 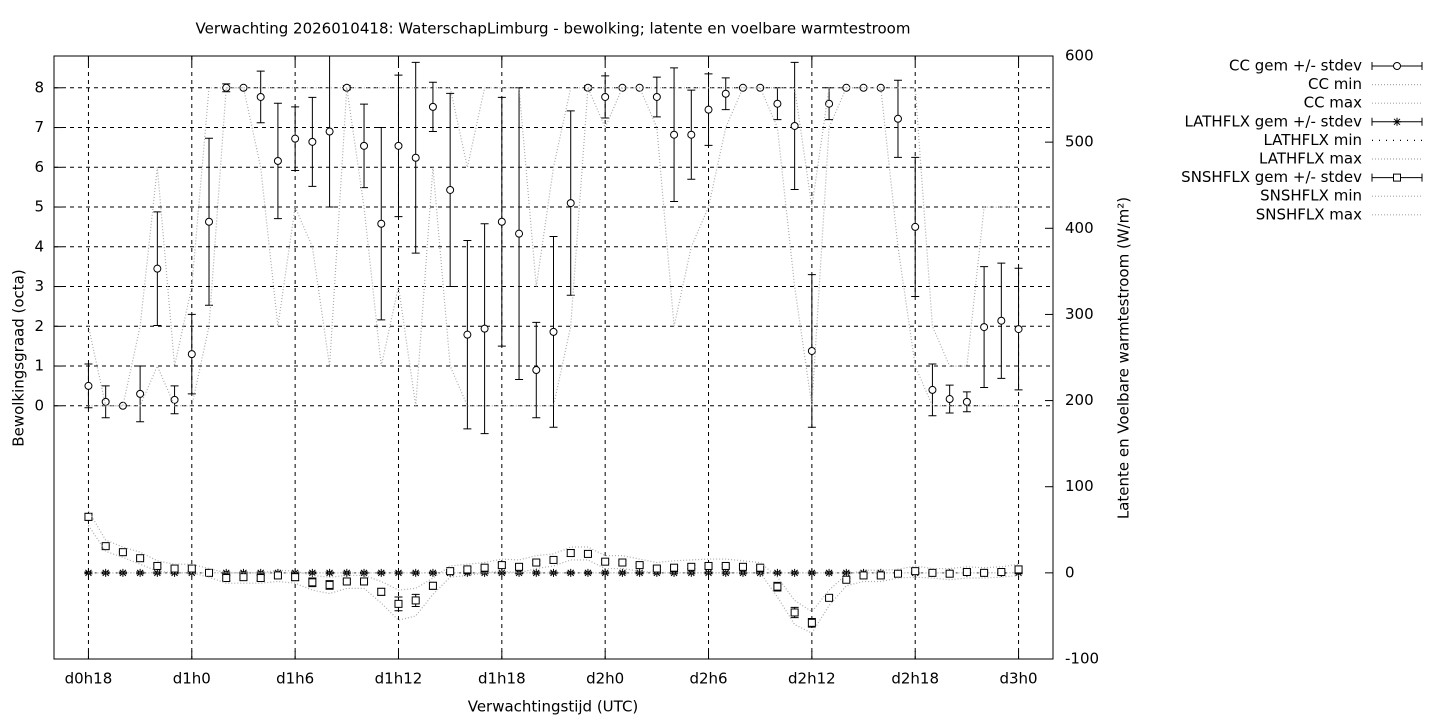 What do you see at coordinates (1273, 121) in the screenshot?
I see `legend-label: LATHFLX gem +/- stdev` at bounding box center [1273, 121].